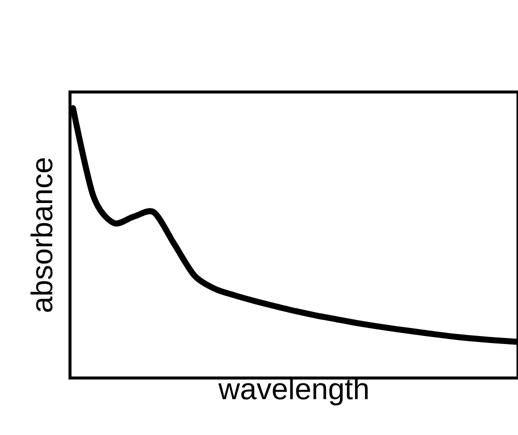 Image resolution: width=518 pixels, height=435 pixels. I want to click on y-axis-title: absorbance, so click(41, 235).